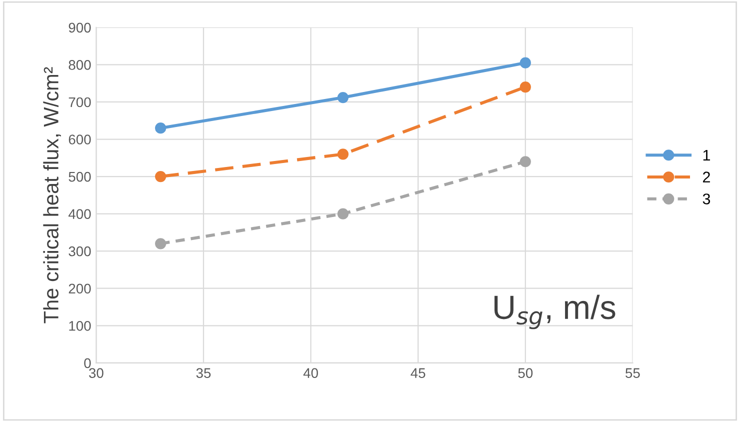 The width and height of the screenshot is (740, 422). What do you see at coordinates (79, 289) in the screenshot?
I see `y-tick-label: 200` at bounding box center [79, 289].